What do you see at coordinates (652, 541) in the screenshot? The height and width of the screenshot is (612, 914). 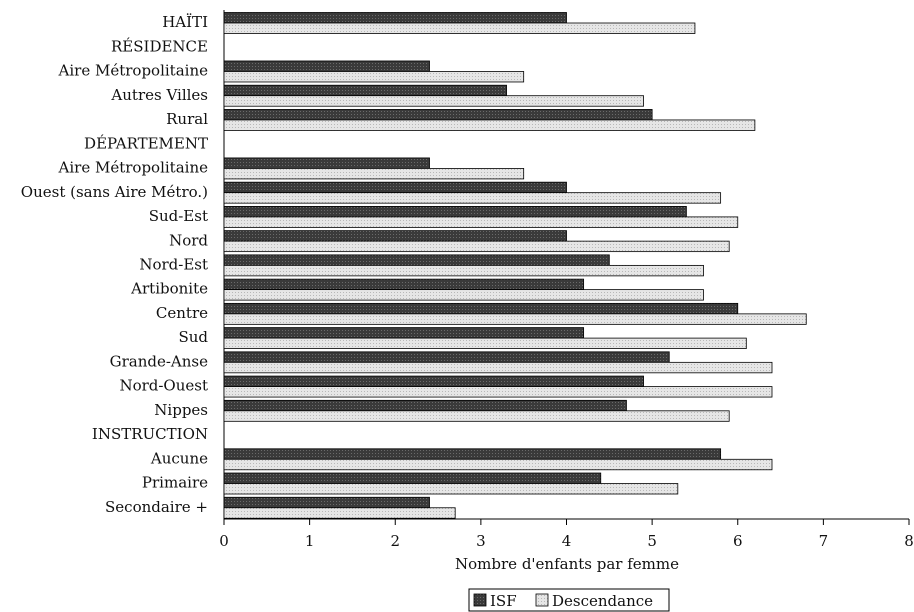 I see `x-tick-label: 5` at bounding box center [652, 541].